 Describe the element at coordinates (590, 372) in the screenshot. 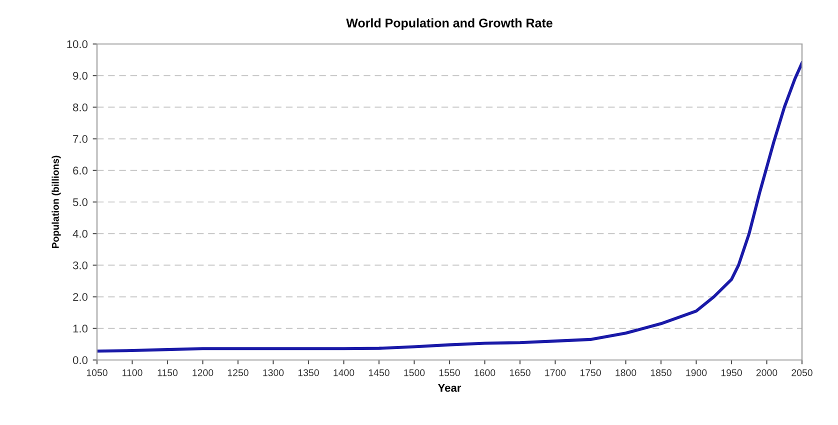

I see `x-tick-label: 1750` at that location.